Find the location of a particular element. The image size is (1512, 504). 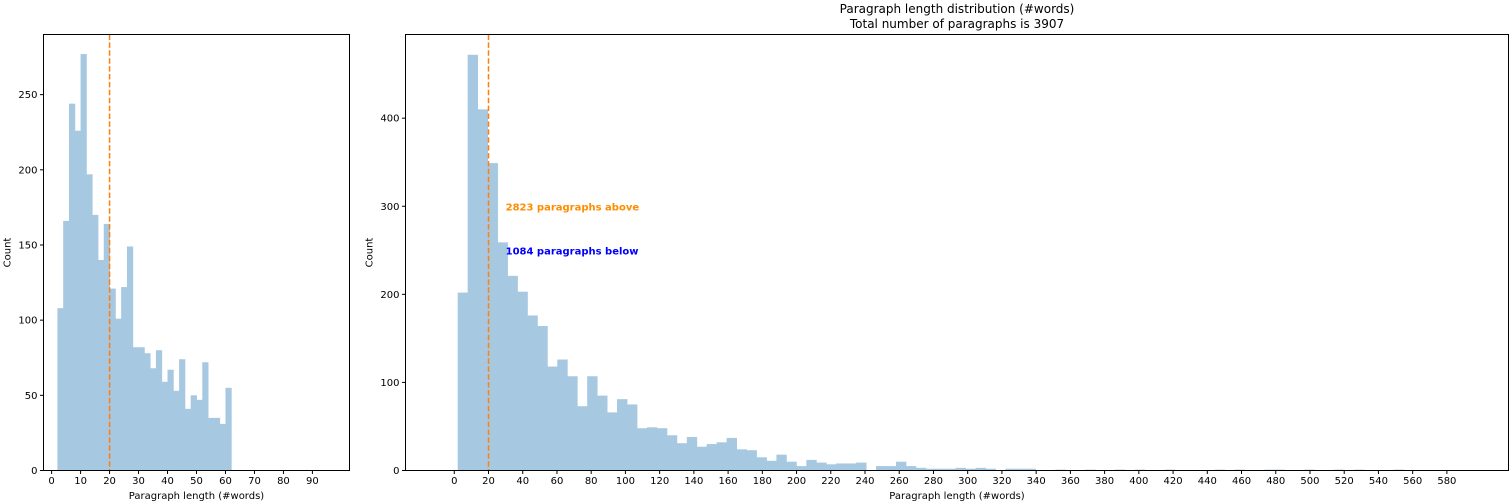

x-tick-label: 440 is located at coordinates (1207, 481).